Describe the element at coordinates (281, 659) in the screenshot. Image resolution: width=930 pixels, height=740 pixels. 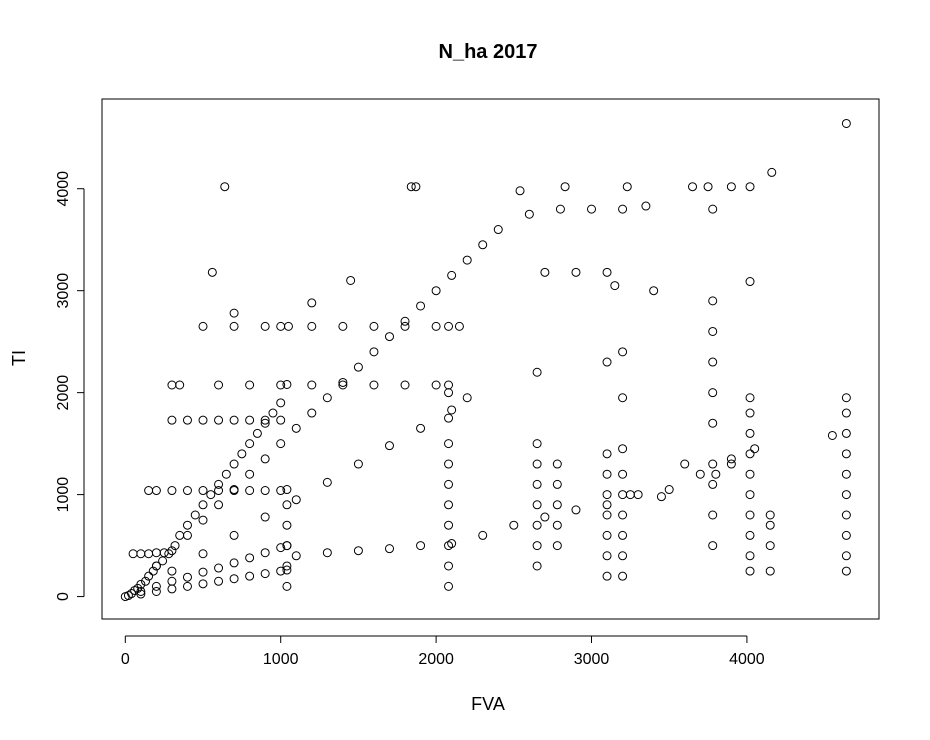
I see `x-tick-label: 1000` at that location.